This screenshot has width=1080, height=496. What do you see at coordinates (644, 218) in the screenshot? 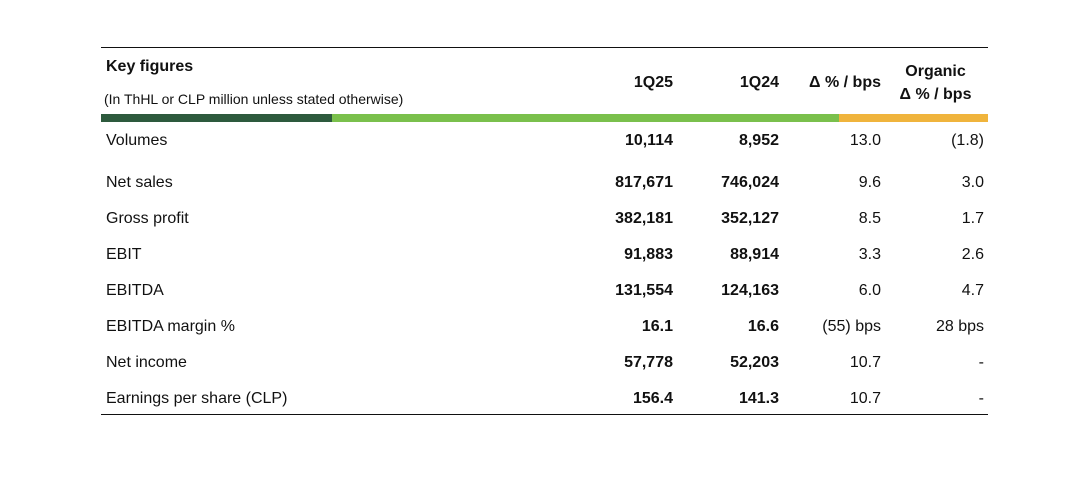
I see `cell-1q25: 382,181` at bounding box center [644, 218].